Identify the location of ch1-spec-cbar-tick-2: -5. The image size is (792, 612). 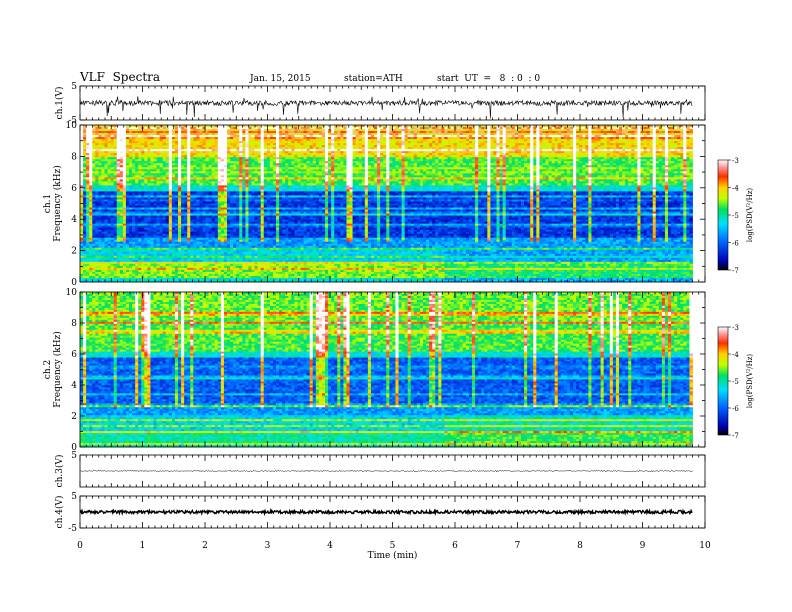
(735, 216).